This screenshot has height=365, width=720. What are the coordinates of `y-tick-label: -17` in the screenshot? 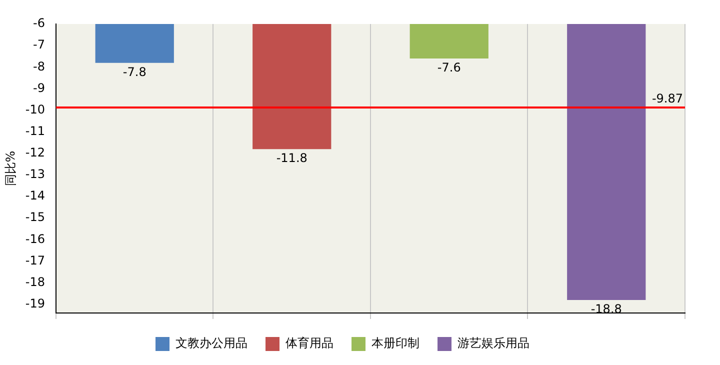 It's located at (35, 260).